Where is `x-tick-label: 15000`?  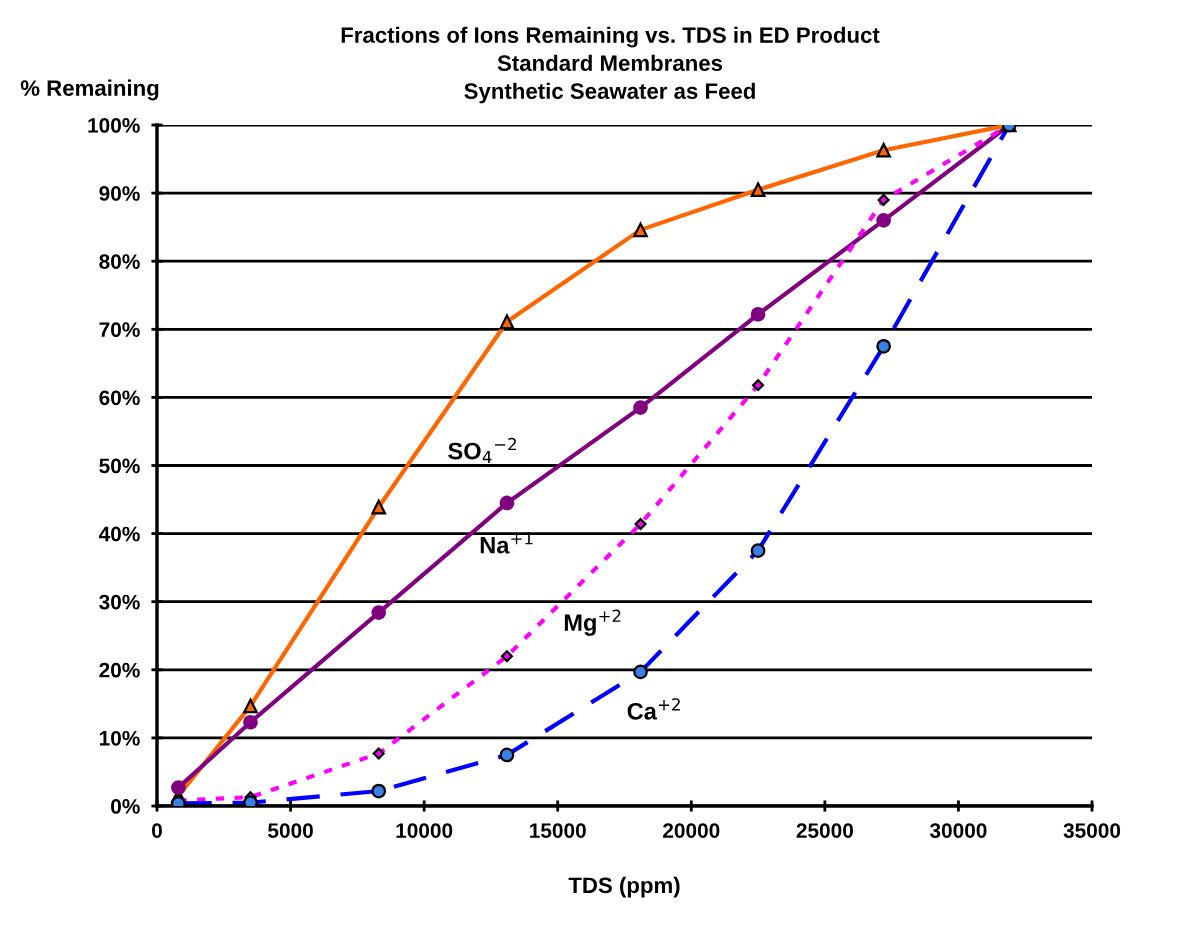 x-tick-label: 15000 is located at coordinates (558, 830).